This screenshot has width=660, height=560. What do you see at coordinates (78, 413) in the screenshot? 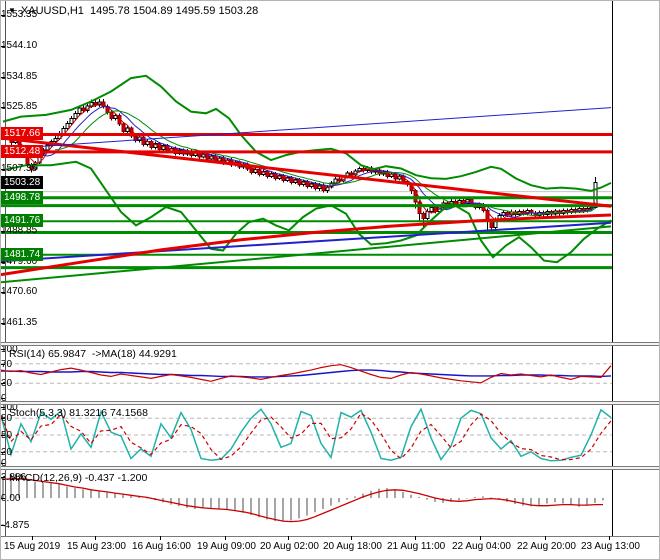
I see `stoch-panel-label: Stoch(5,3,3) 81.3216 74.1568` at bounding box center [78, 413].